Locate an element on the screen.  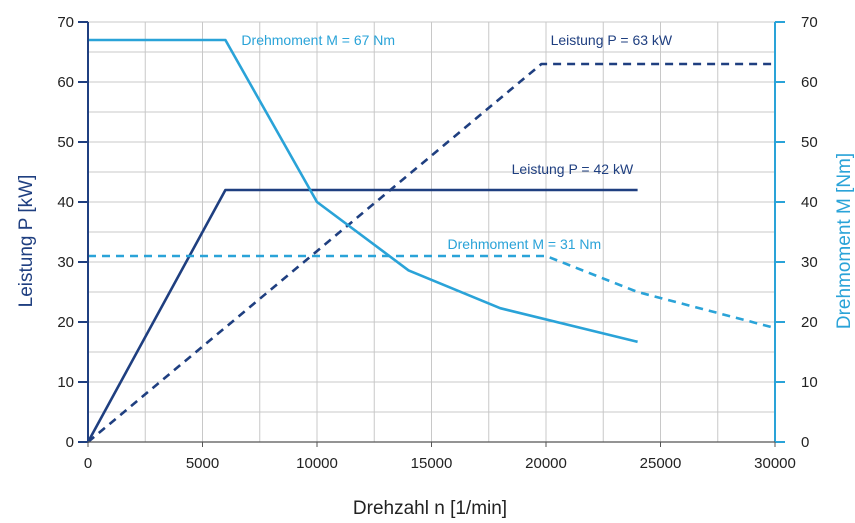
right-y-axis-title: Drehmoment M [Nm] is located at coordinates (844, 241).